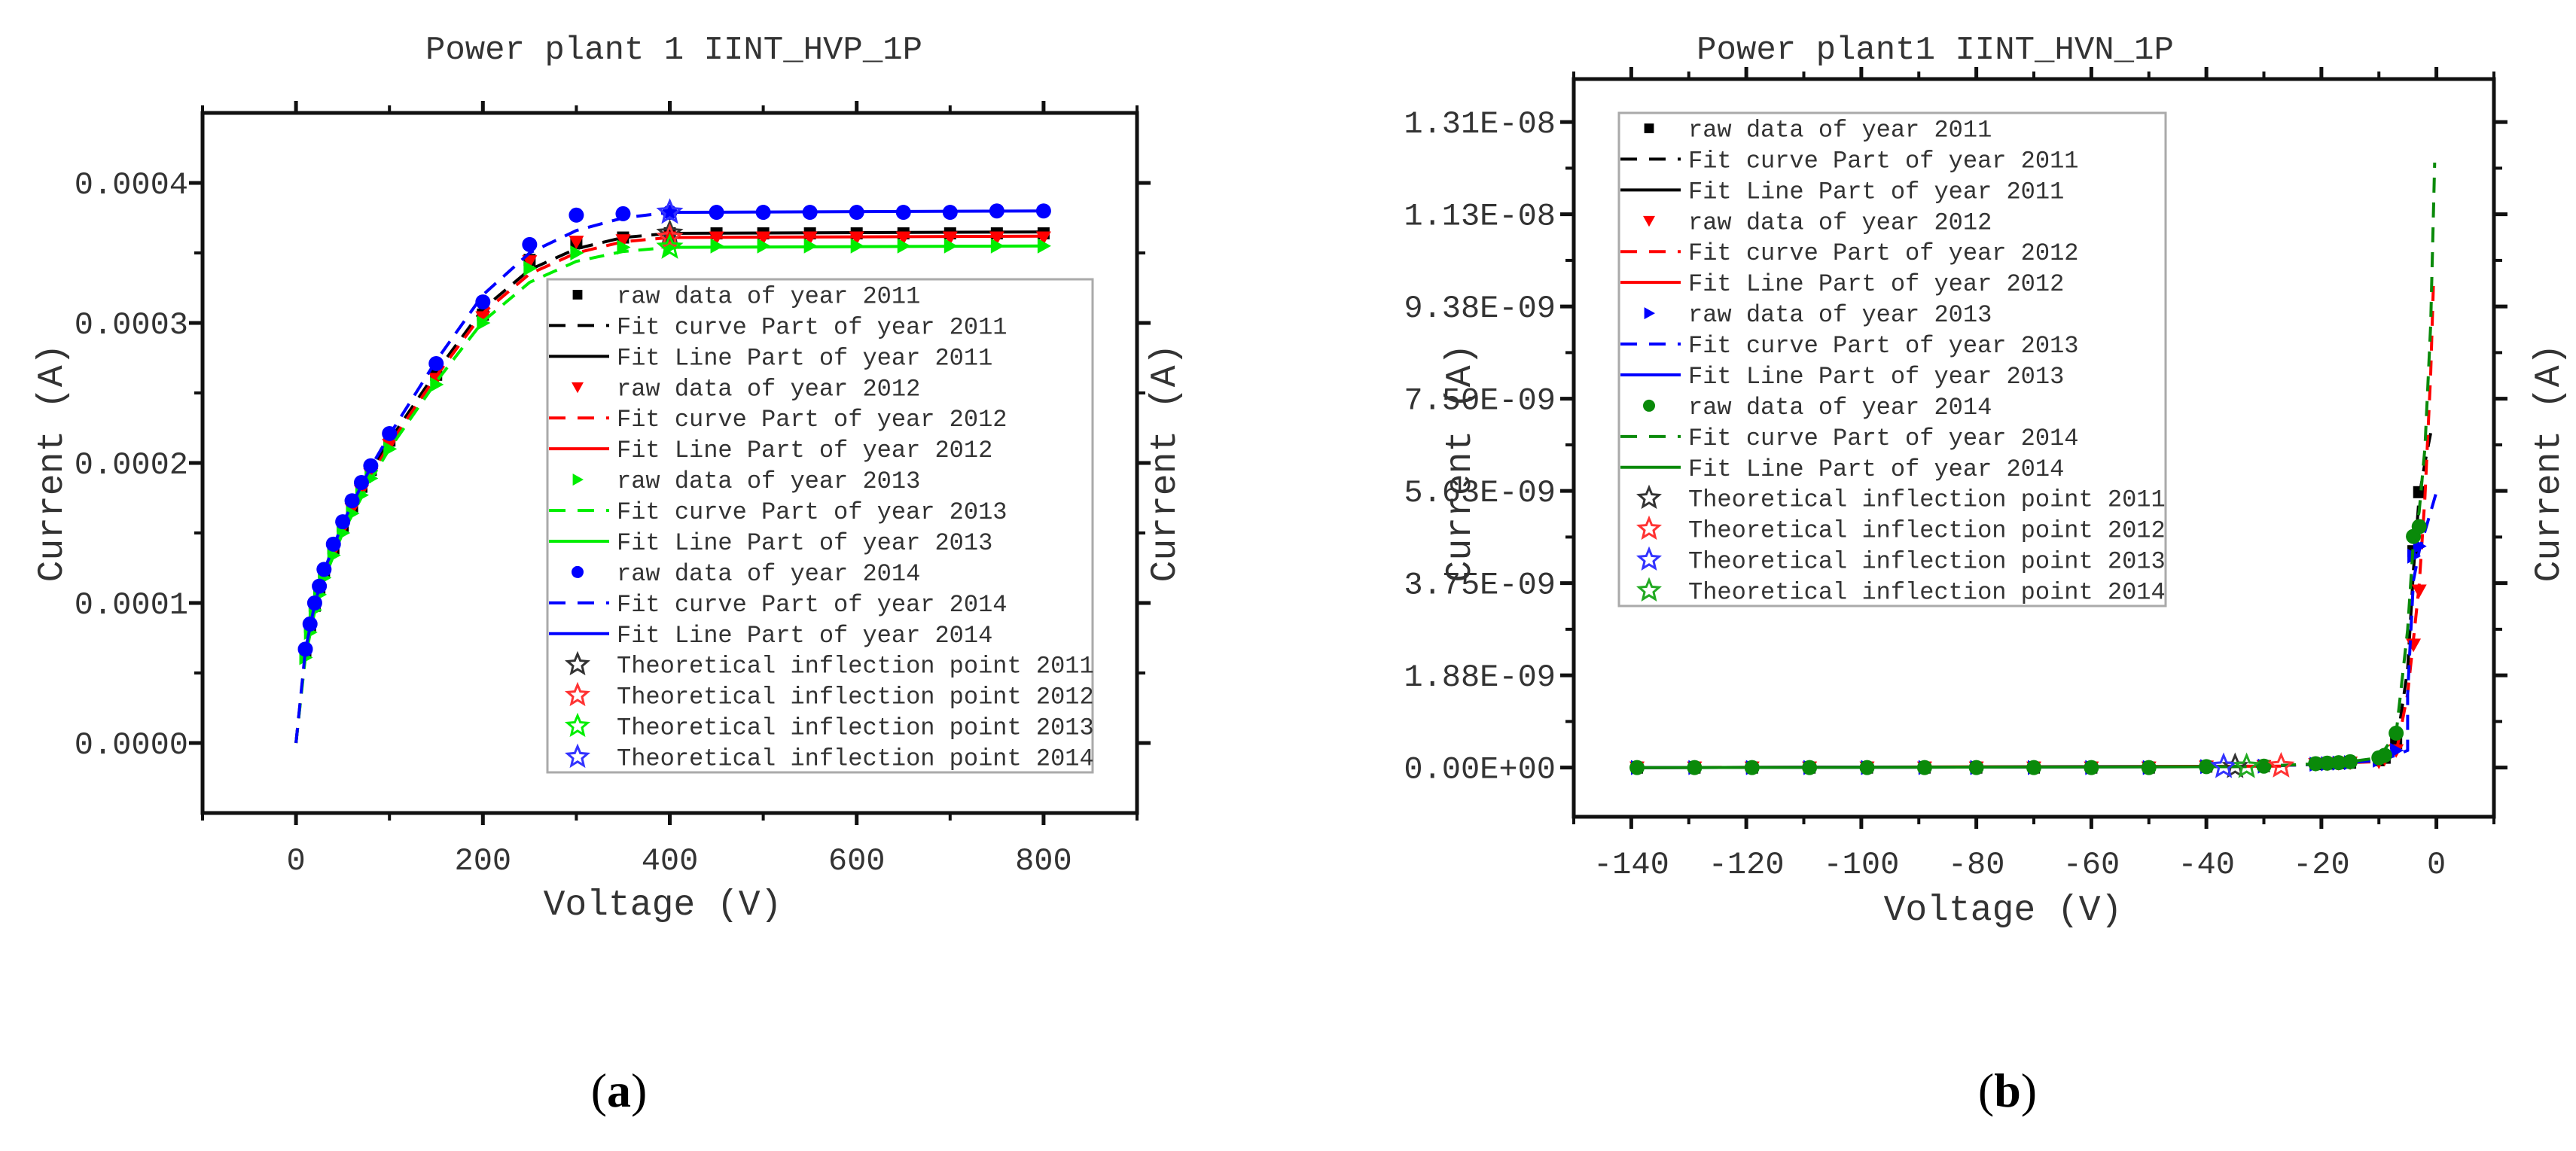  Describe the element at coordinates (1165, 464) in the screenshot. I see `y-axis-label-right: Current (A)` at that location.